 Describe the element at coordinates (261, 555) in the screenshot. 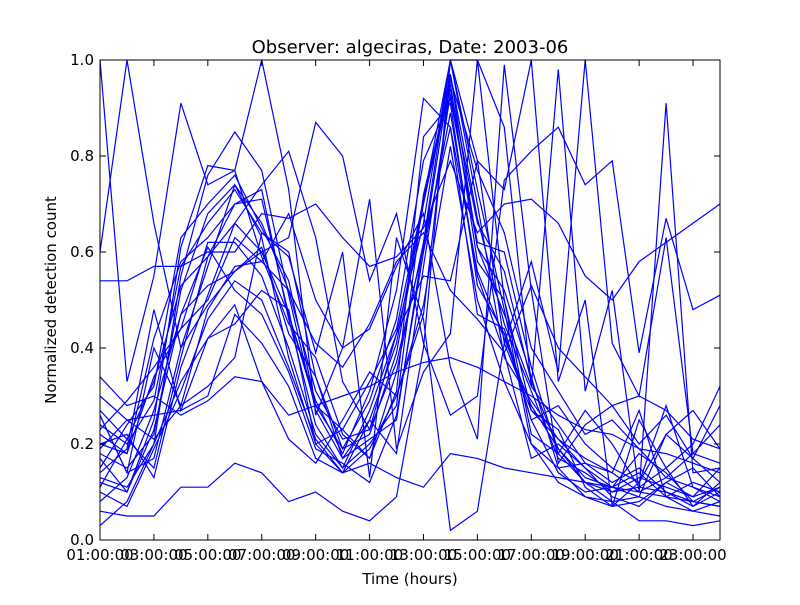

I see `x-tick-label: 07:00:00` at that location.